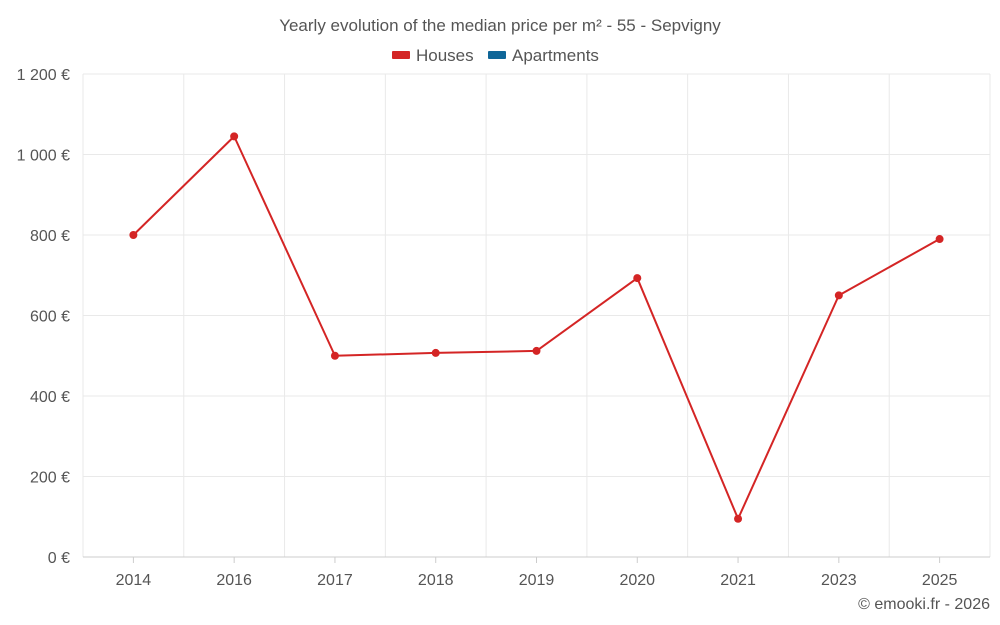  What do you see at coordinates (59, 558) in the screenshot?
I see `y-tick-label: 0 €` at bounding box center [59, 558].